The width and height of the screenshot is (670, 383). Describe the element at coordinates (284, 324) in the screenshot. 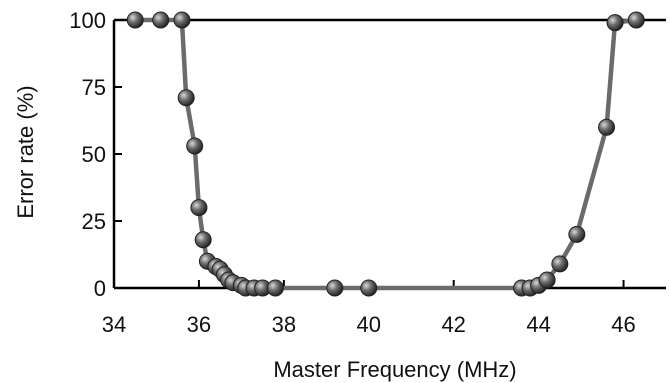

I see `x-tick-label: 38` at that location.